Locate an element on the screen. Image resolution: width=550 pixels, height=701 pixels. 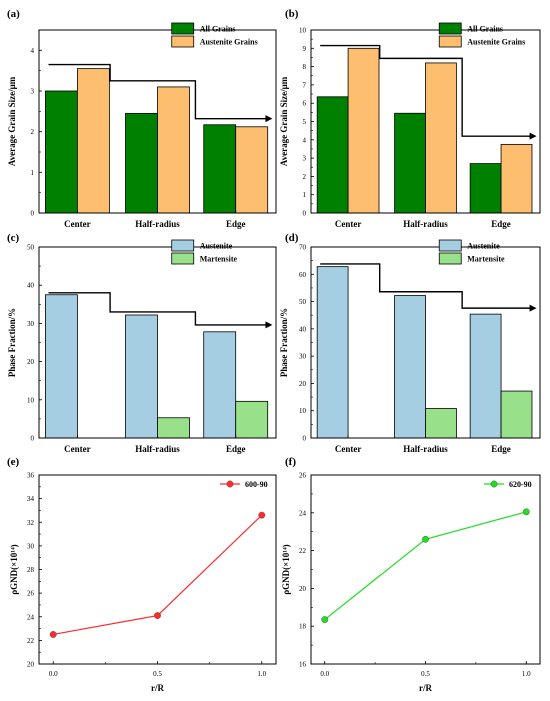
panel-label: (e) is located at coordinates (13, 462).